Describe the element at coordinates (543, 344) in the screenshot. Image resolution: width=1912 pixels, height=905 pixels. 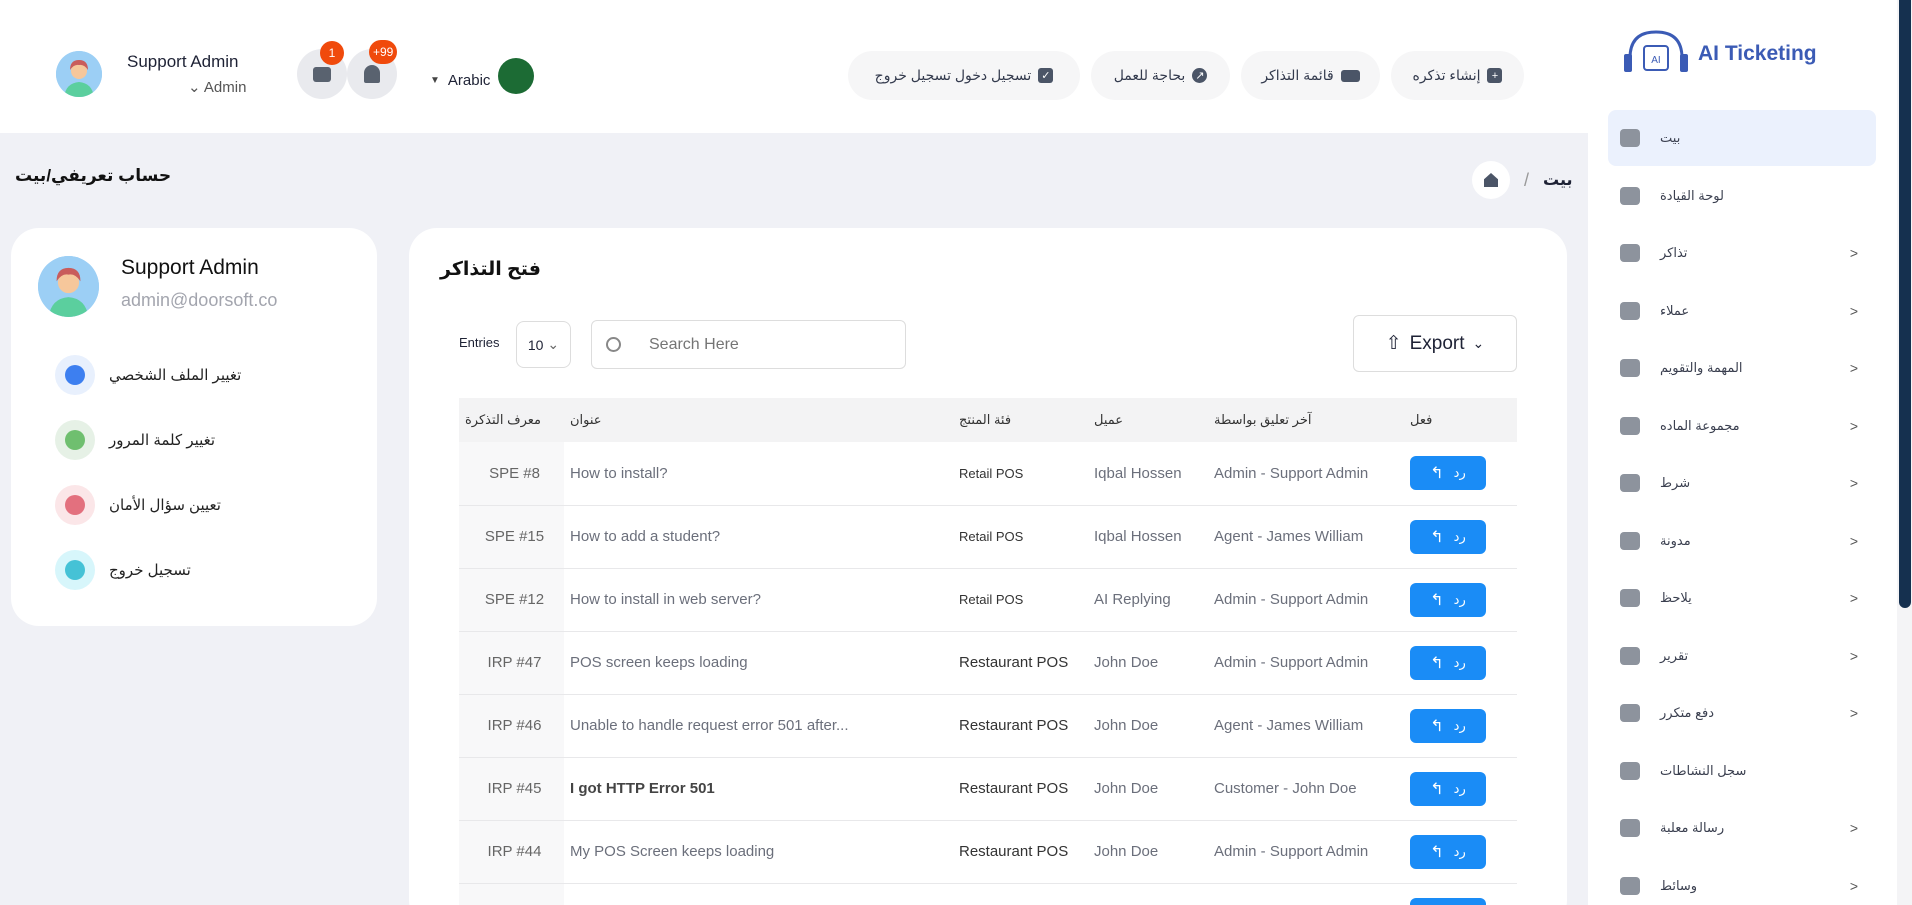
I see `entries-select: 10 ⌄` at that location.